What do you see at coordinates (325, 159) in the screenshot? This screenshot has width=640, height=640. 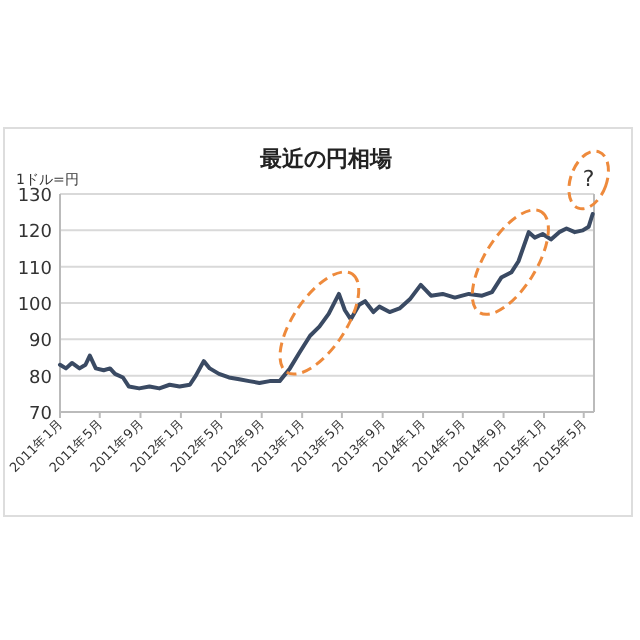 I see `chart-title: 最近の円相場` at bounding box center [325, 159].